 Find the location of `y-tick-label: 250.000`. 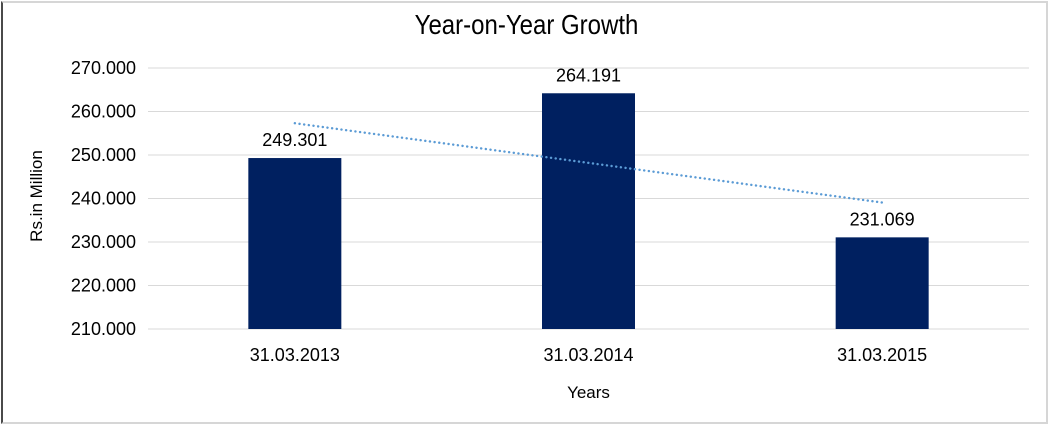

y-tick-label: 250.000 is located at coordinates (103, 155).